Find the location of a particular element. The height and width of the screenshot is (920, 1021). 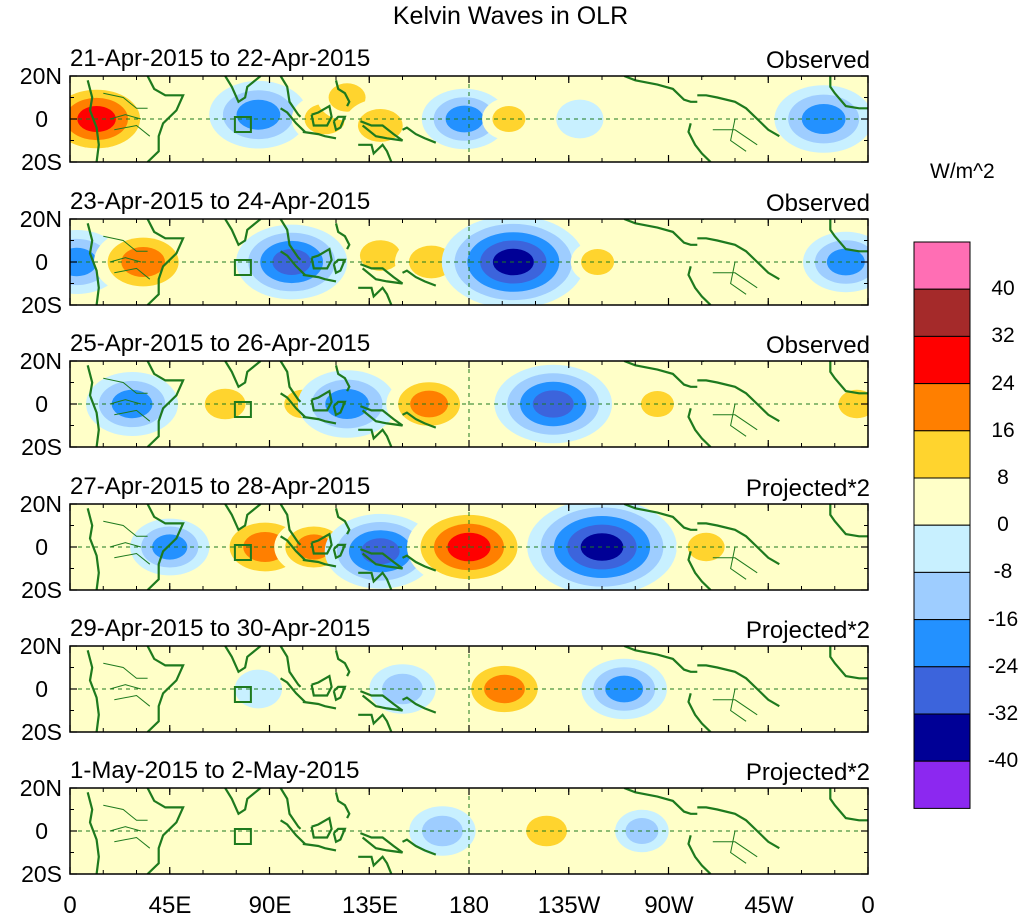

panel-date-range: 23-Apr-2015 to 24-Apr-2015 is located at coordinates (220, 201).